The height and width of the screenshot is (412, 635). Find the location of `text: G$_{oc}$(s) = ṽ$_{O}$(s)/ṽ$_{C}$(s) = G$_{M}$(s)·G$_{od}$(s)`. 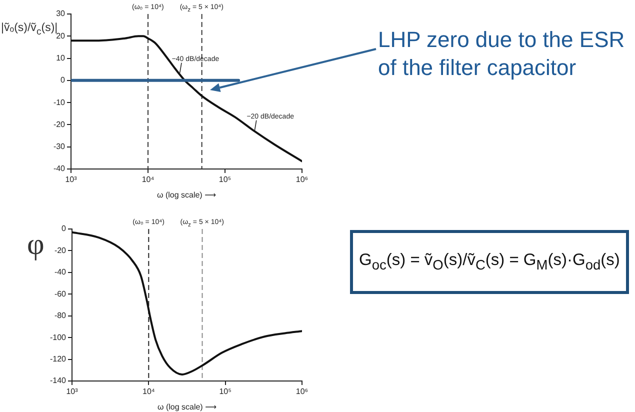

text: G$_{oc}$(s) = ṽ$_{O}$(s)/ṽ$_{C}$(s) = G$_{M}$(s)·G$_{od}$(s) is located at coordinates (489, 262).